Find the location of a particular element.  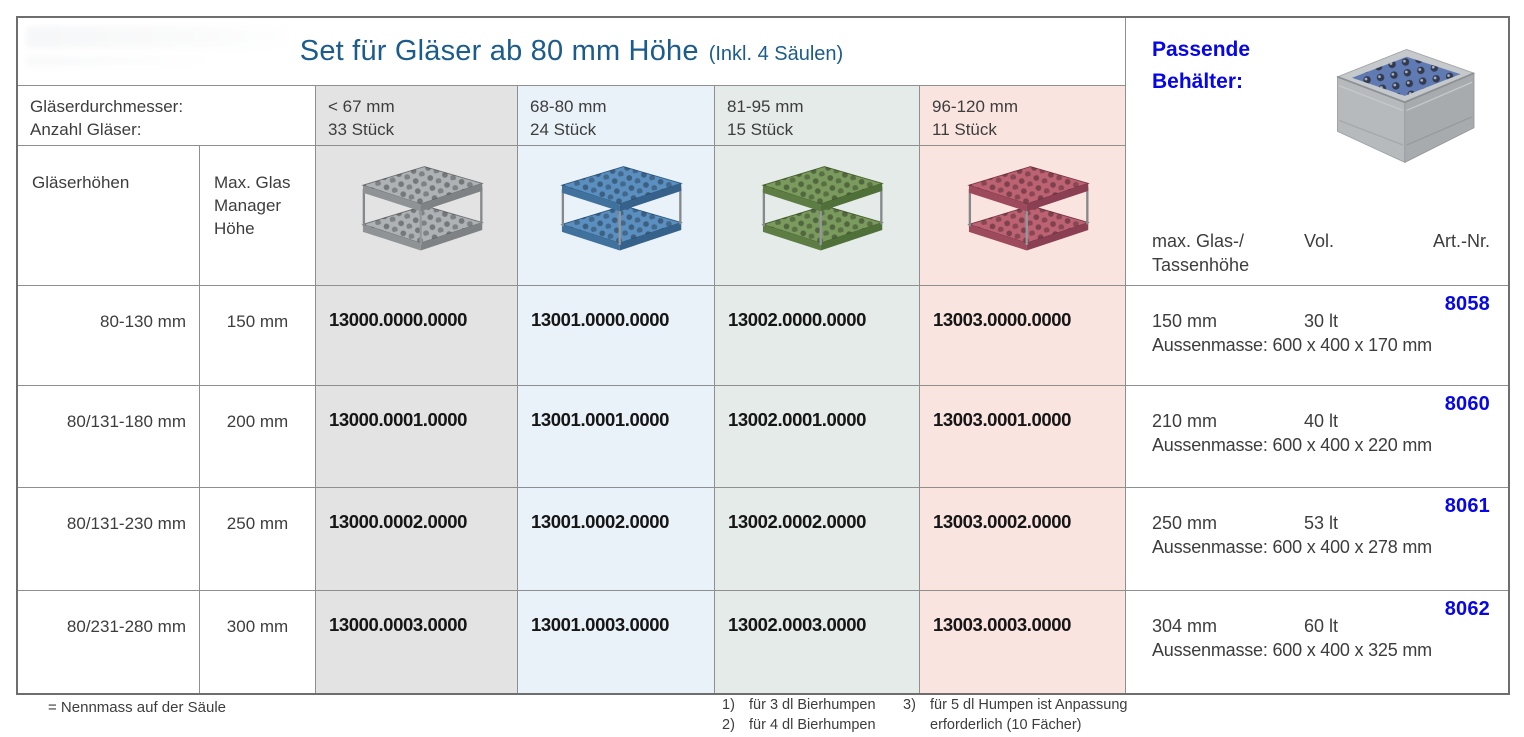

max-height-cell: 300 mm is located at coordinates (257, 641).